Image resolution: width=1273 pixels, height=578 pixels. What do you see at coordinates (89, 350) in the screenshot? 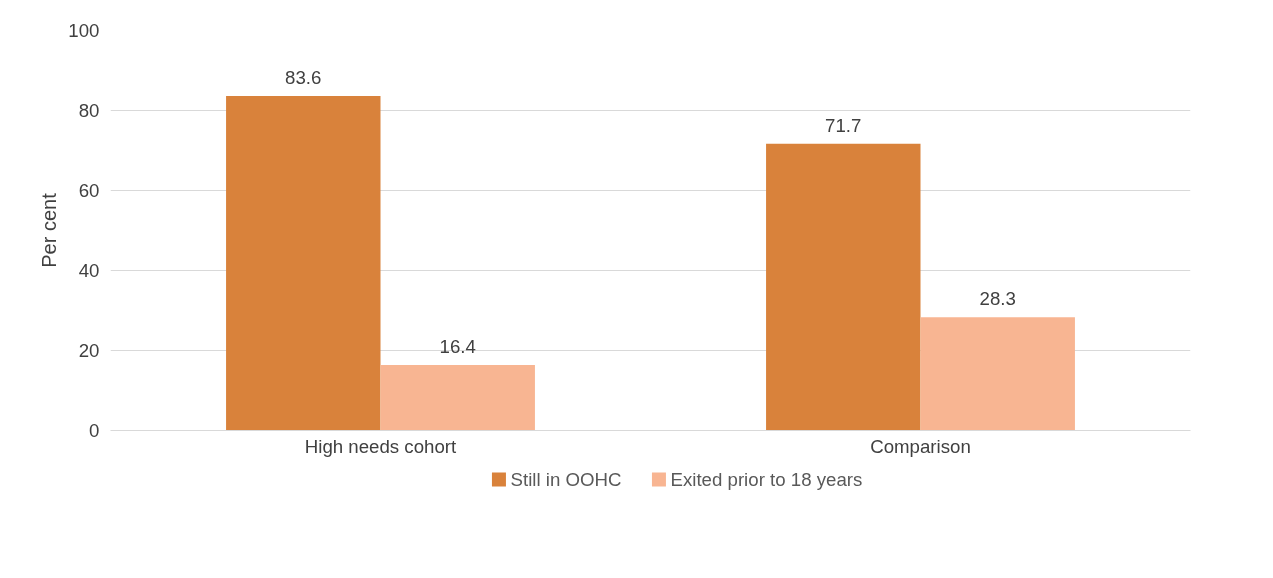
I see `y-tick-label: 20` at bounding box center [89, 350].